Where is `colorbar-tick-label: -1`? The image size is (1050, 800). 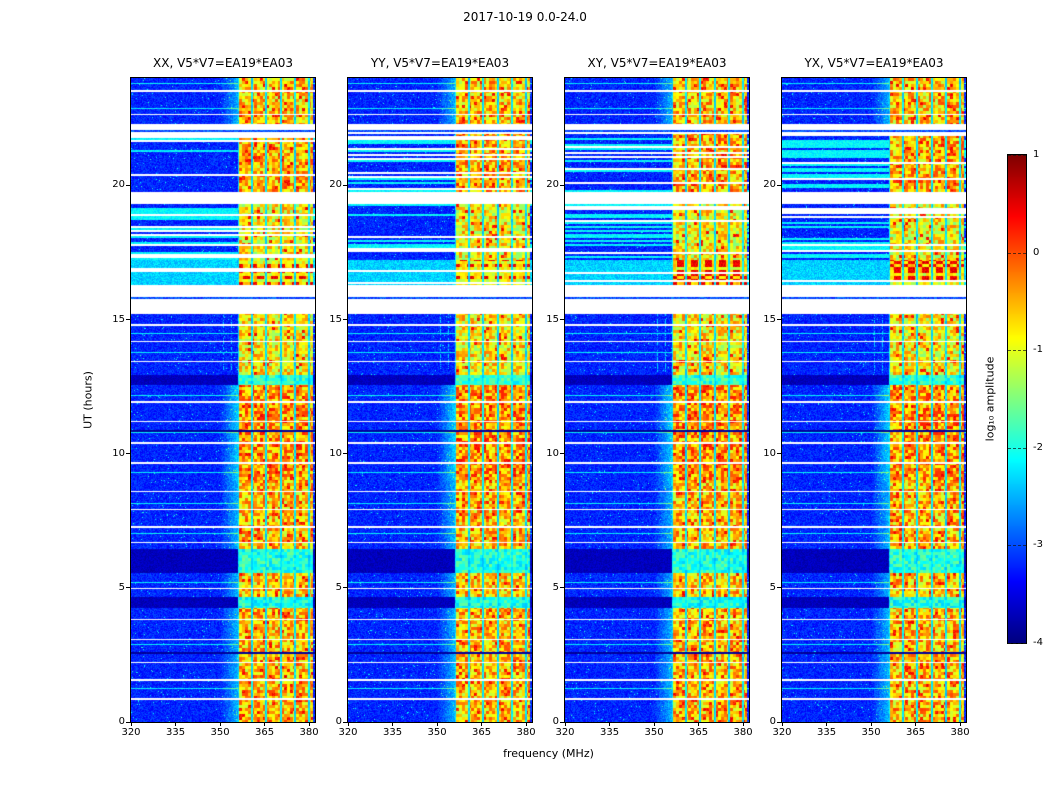 colorbar-tick-label: -1 is located at coordinates (1038, 350).